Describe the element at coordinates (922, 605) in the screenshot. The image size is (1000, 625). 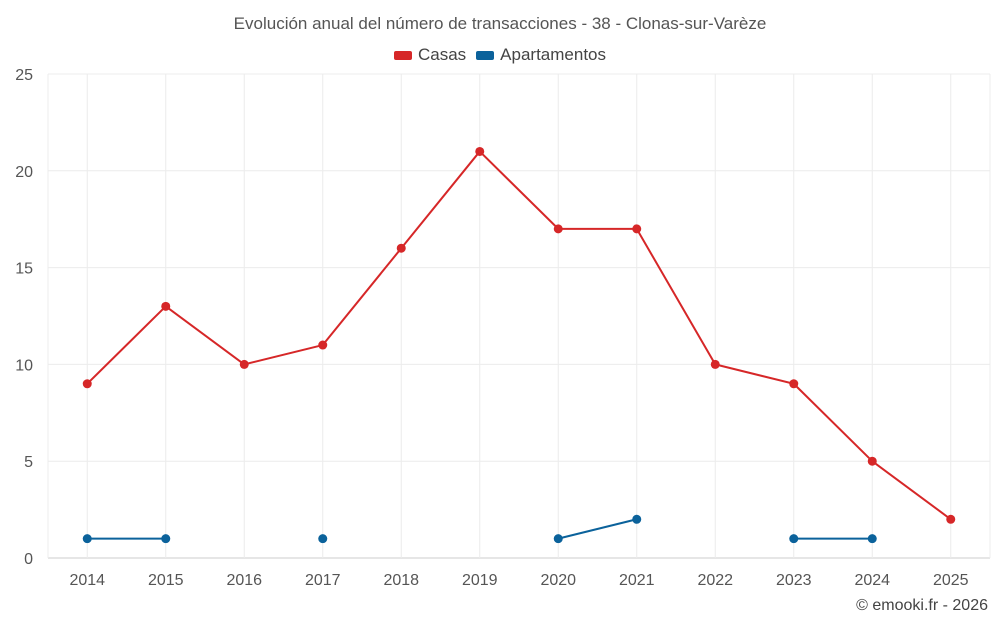
I see `watermark: © emooki.fr - 2026` at that location.